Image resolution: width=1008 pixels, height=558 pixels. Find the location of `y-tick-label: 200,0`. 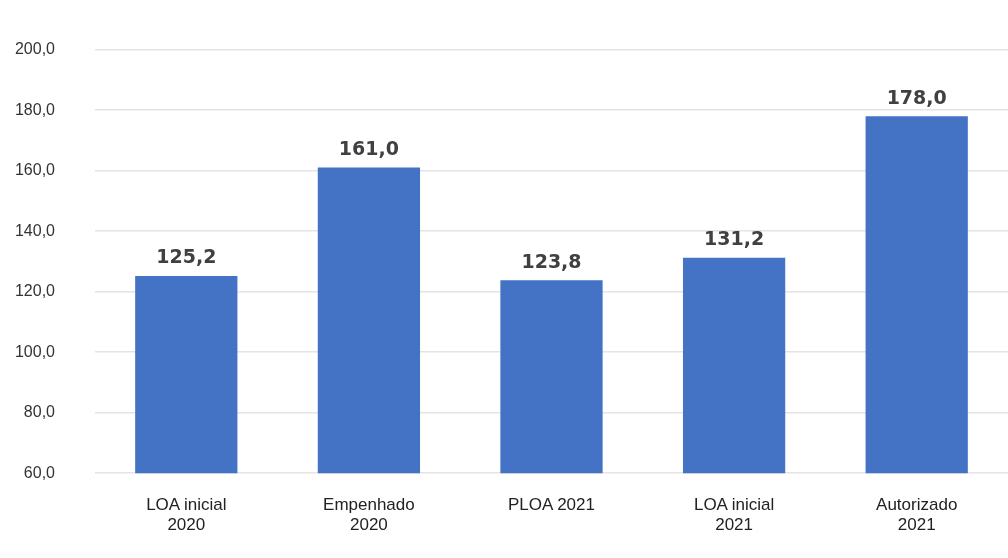

y-tick-label: 200,0 is located at coordinates (35, 49).